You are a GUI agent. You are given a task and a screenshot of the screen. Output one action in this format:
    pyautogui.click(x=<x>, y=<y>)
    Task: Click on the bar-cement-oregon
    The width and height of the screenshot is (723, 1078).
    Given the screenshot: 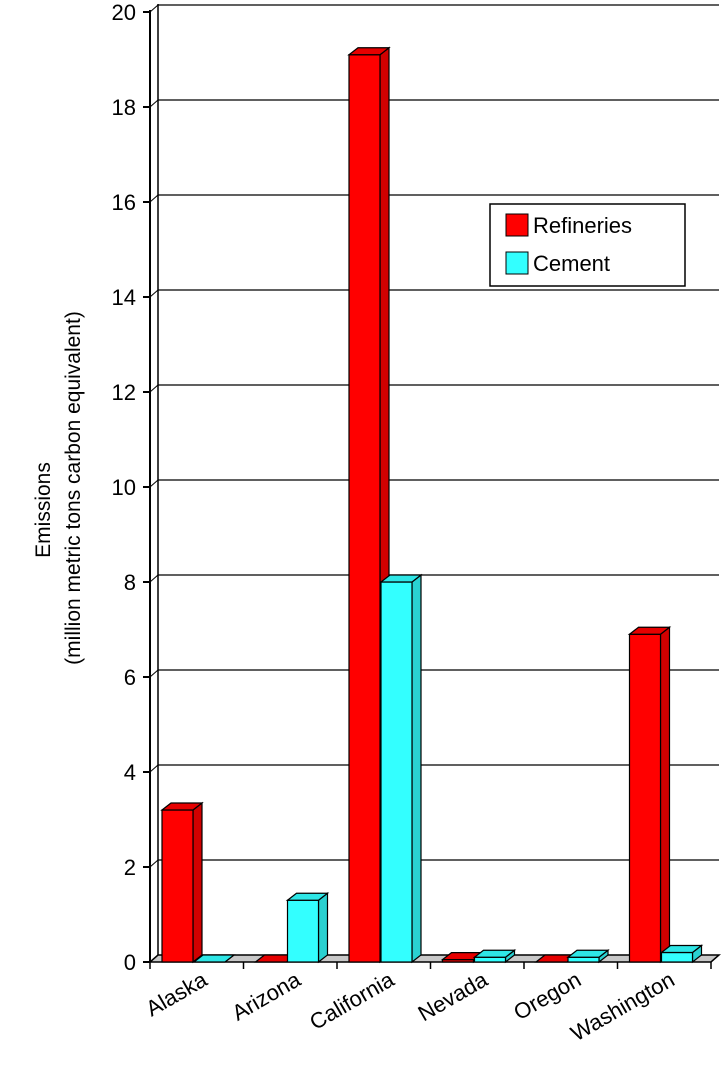 What is the action you would take?
    pyautogui.click(x=588, y=956)
    